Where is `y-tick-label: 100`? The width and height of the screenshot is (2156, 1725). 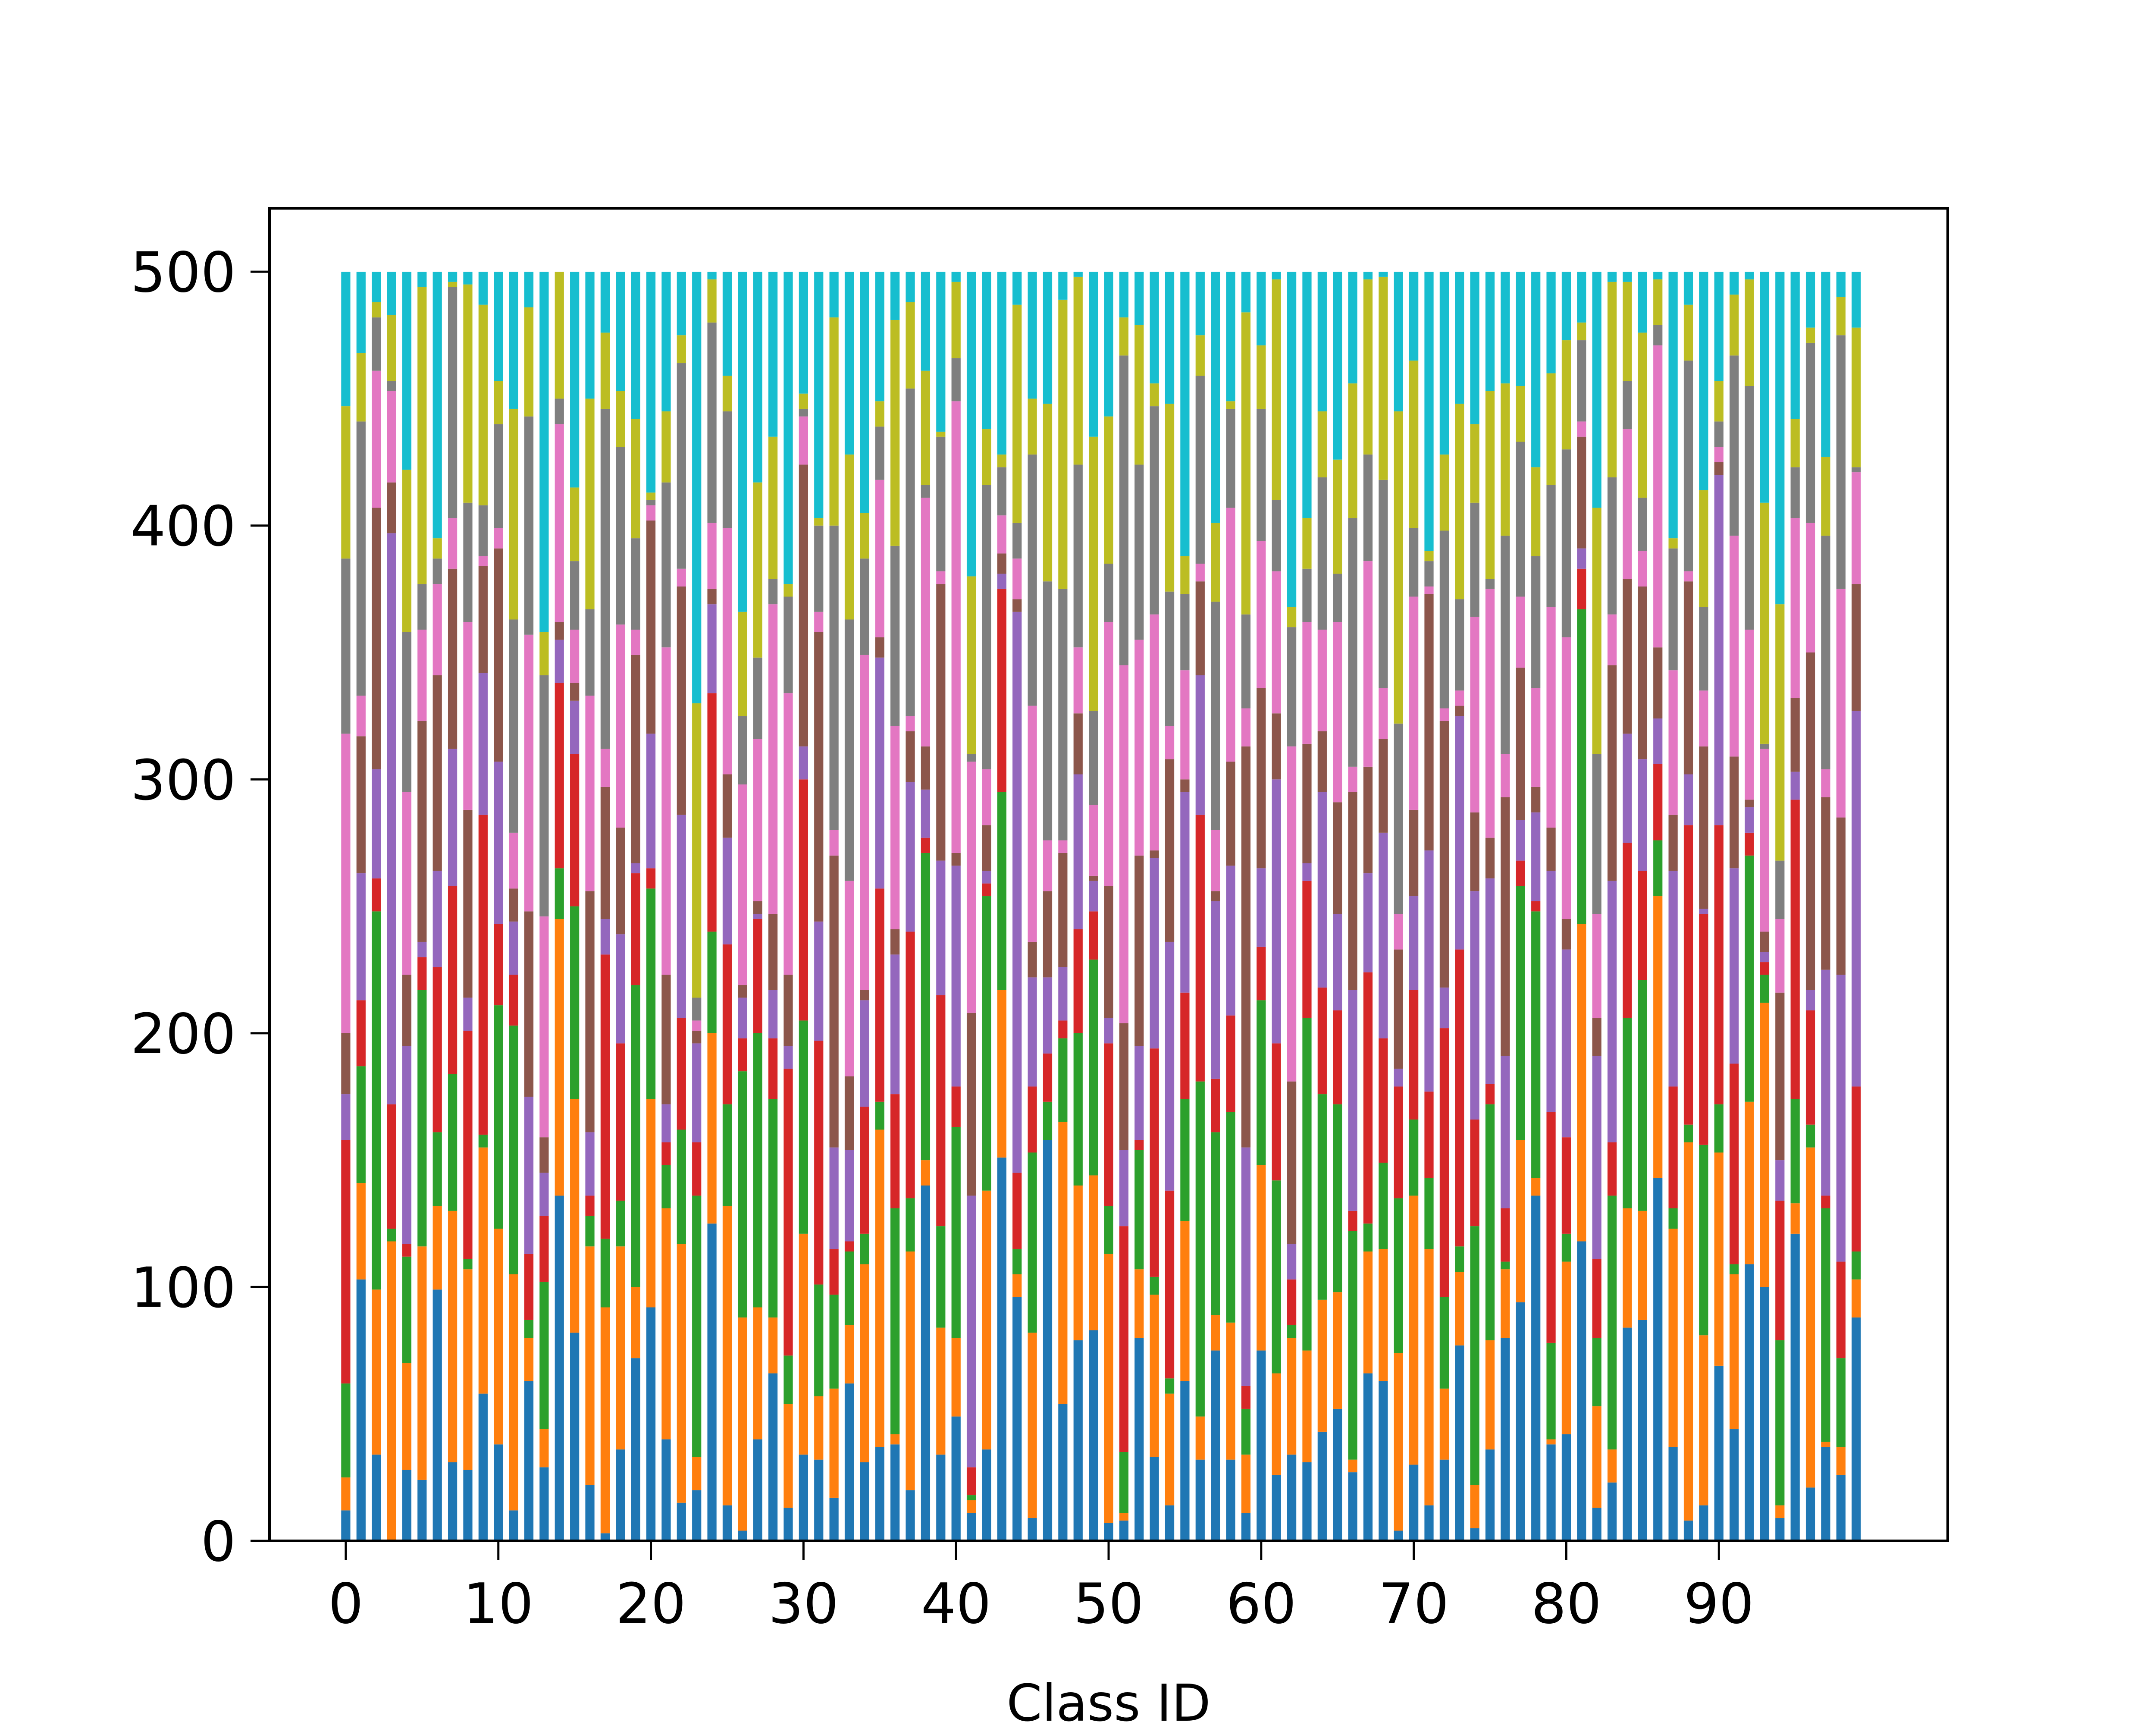
y-tick-label: 100 is located at coordinates (183, 1288).